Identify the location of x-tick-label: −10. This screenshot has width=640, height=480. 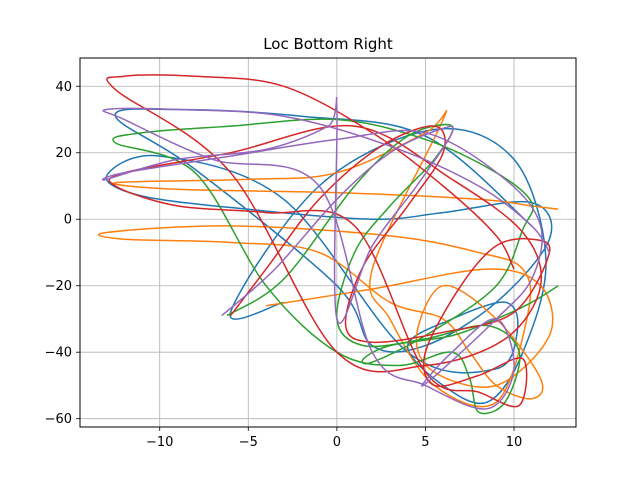
(159, 442).